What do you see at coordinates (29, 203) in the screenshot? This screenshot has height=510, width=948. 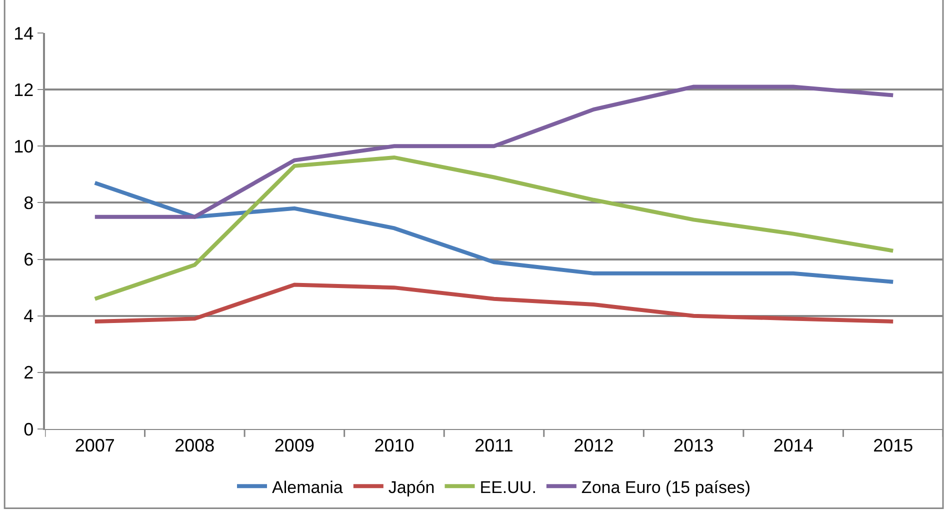 I see `y-tick-label: 8` at bounding box center [29, 203].